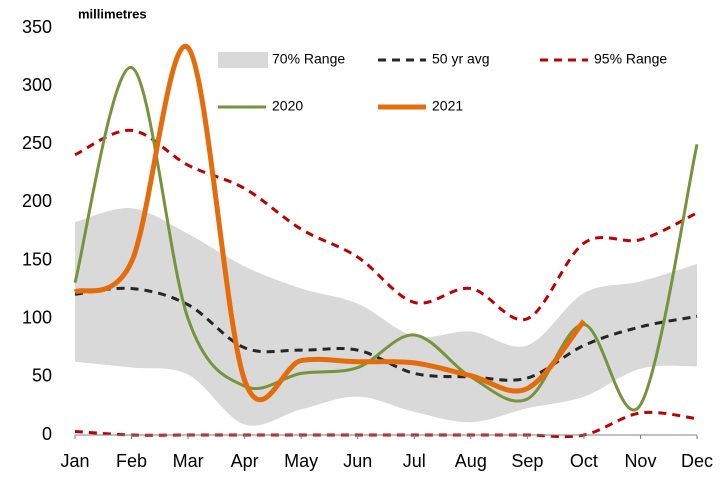 The height and width of the screenshot is (477, 724). What do you see at coordinates (47, 434) in the screenshot?
I see `y-tick-label: 0` at bounding box center [47, 434].